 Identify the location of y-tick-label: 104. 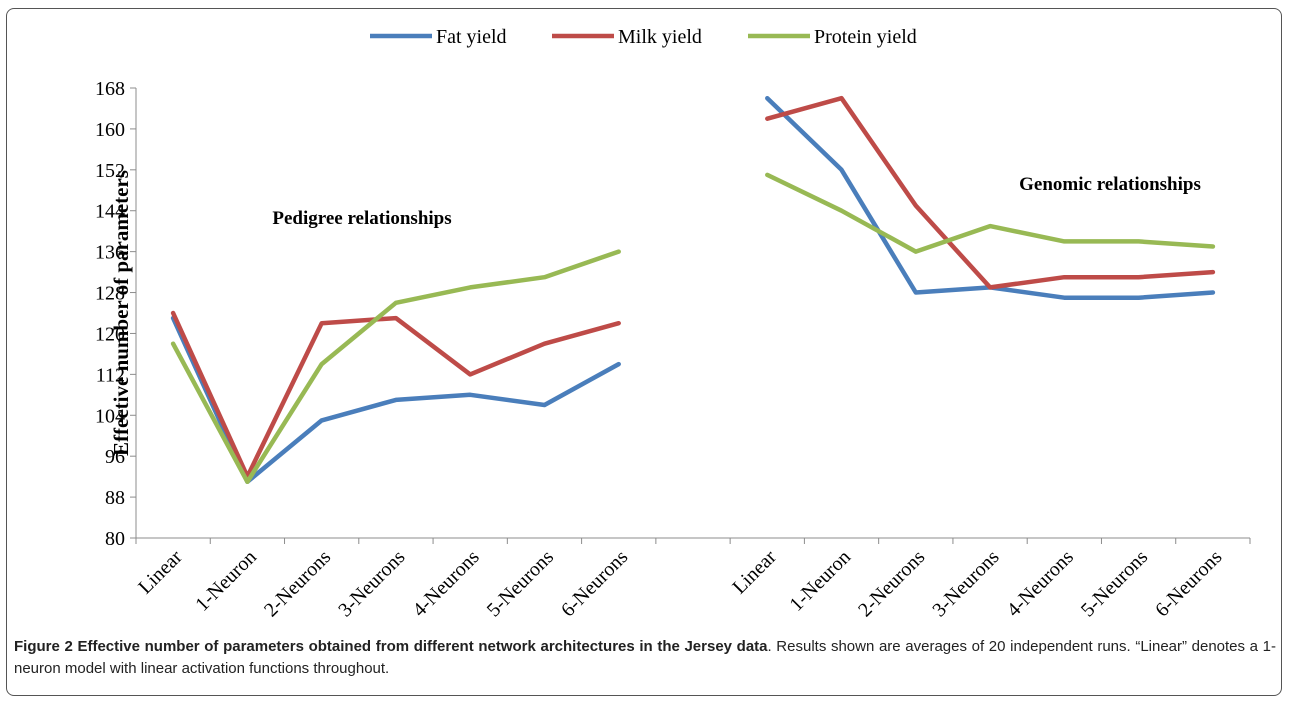
(110, 416).